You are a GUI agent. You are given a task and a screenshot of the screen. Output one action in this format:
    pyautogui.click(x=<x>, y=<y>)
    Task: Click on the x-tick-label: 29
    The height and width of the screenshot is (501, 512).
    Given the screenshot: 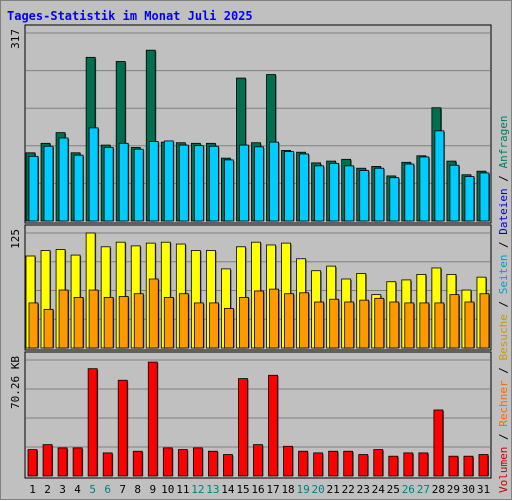 What is the action you would take?
    pyautogui.click(x=453, y=489)
    